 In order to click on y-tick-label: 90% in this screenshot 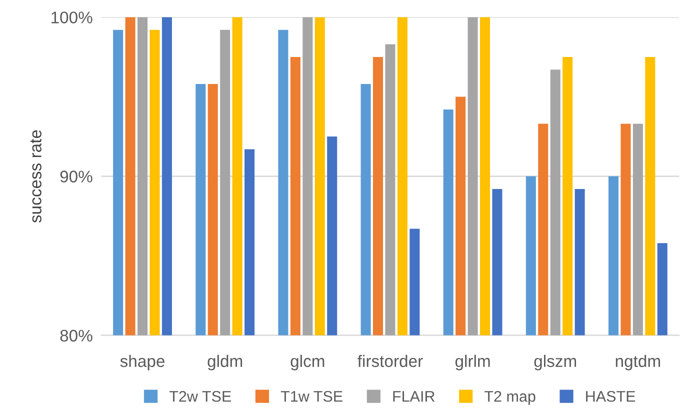, I will do `click(76, 176)`.